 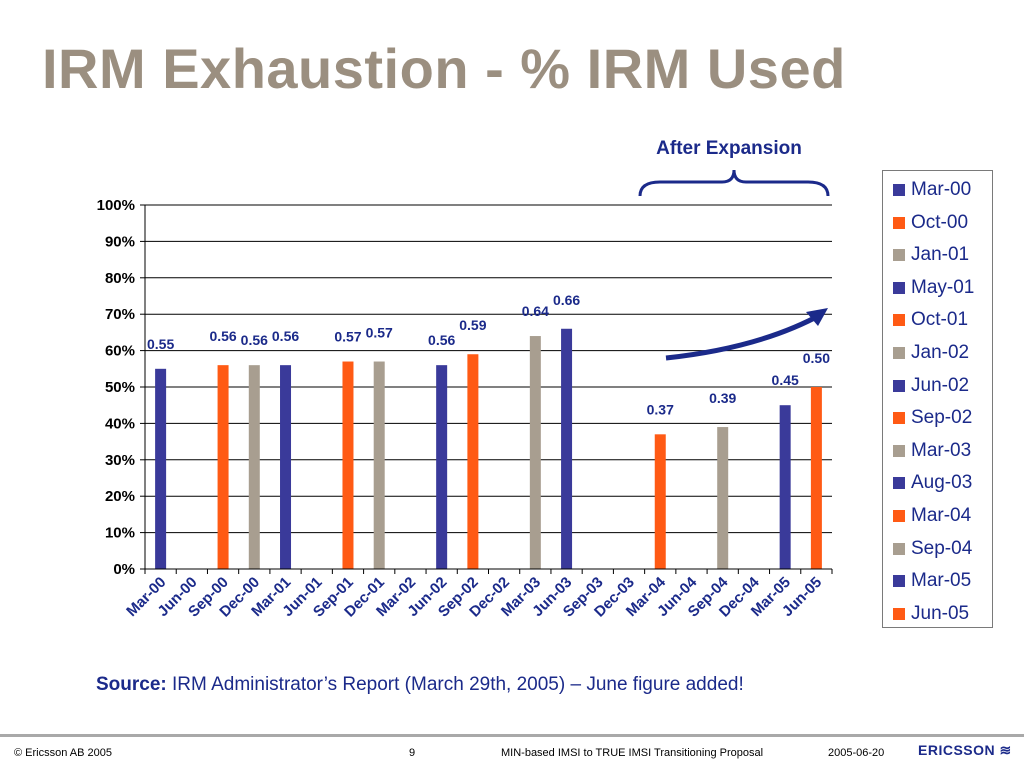 What do you see at coordinates (120, 351) in the screenshot?
I see `y-tick-label: 60%` at bounding box center [120, 351].